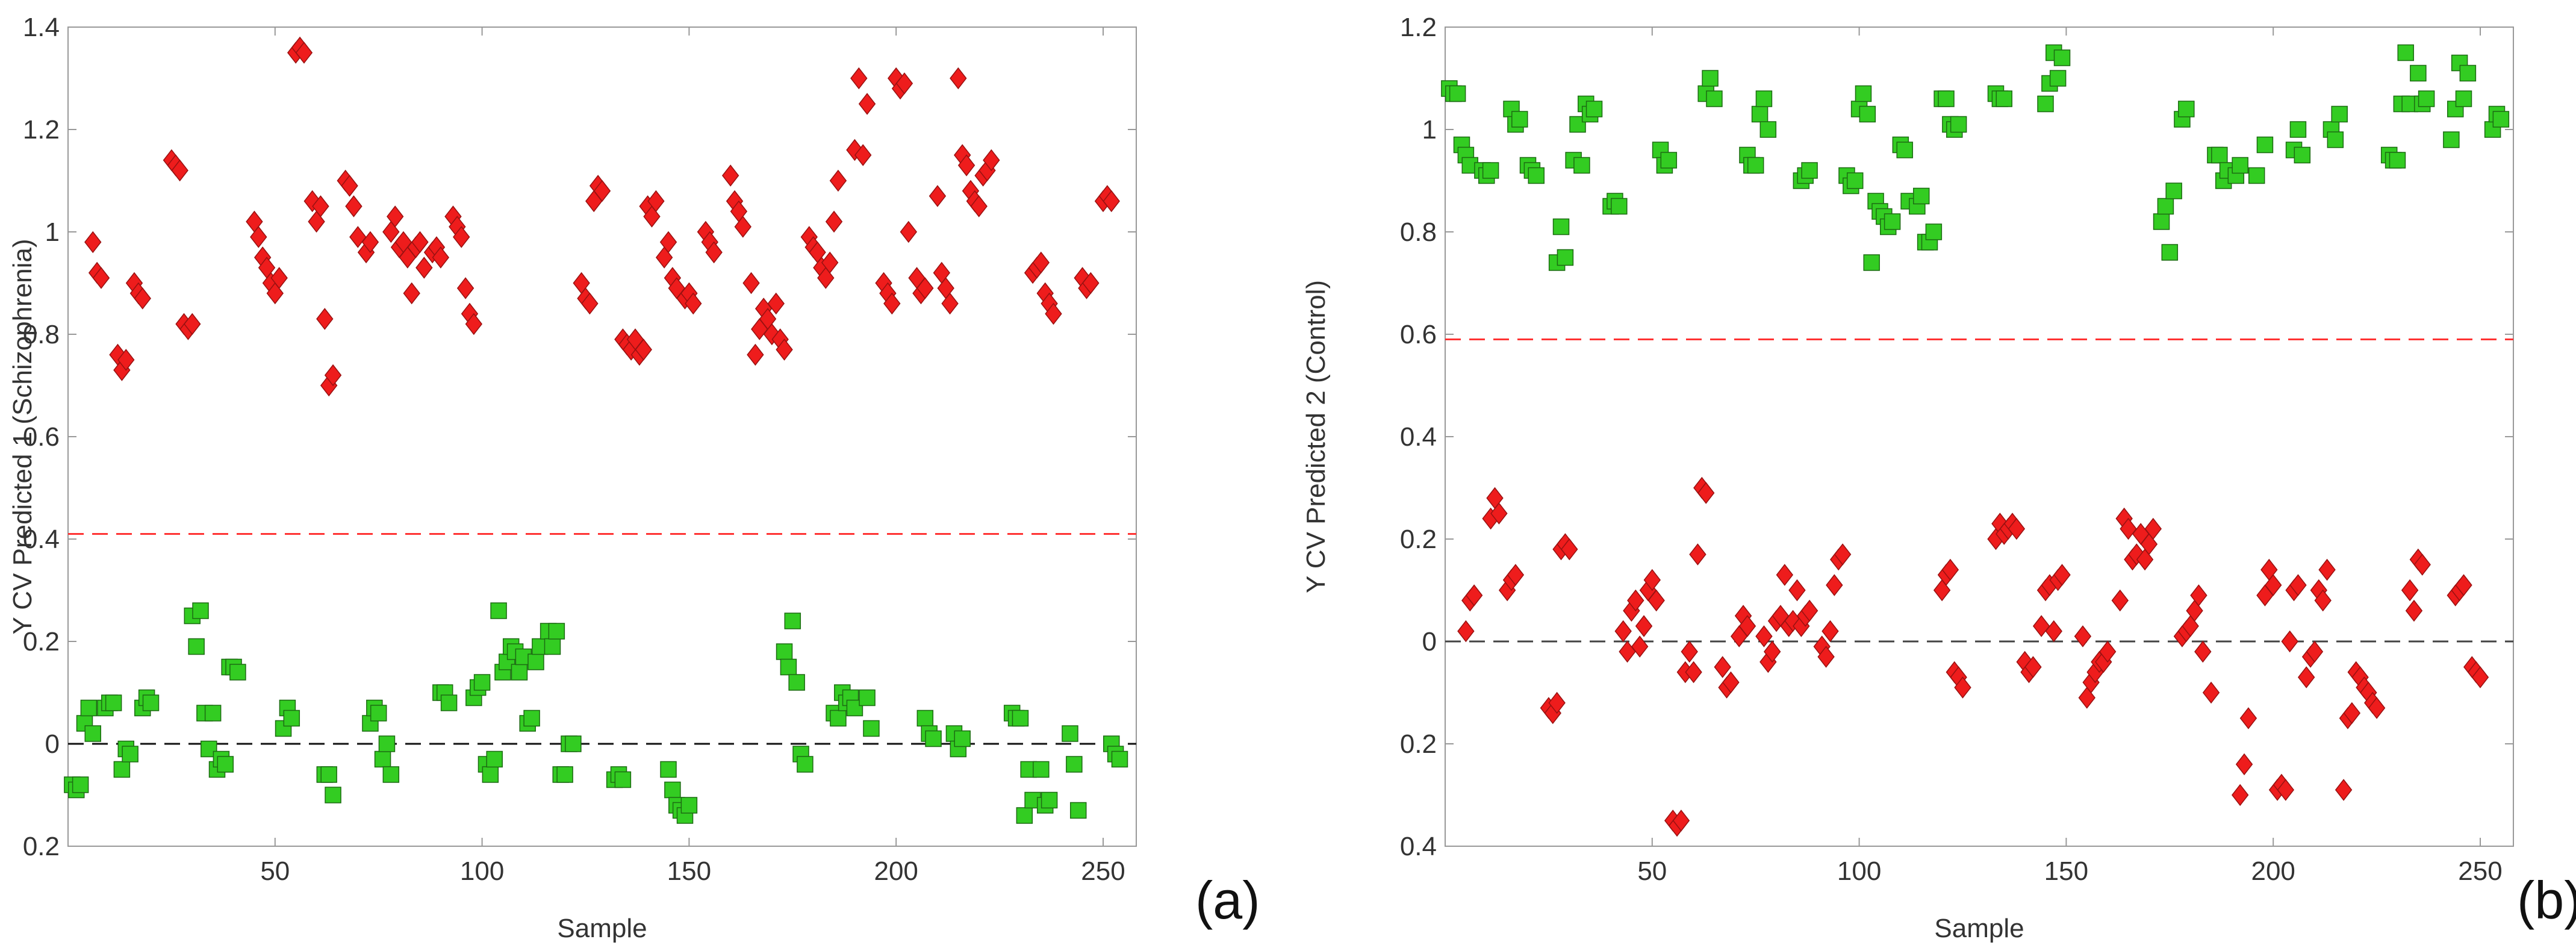  I want to click on y-tick-label-b: 0, so click(1430, 641).